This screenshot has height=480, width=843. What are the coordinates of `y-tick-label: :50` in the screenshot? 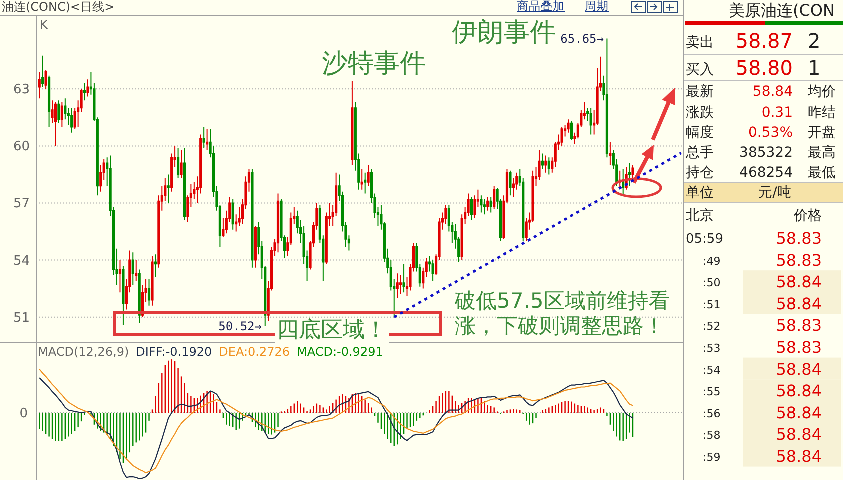 It's located at (712, 283).